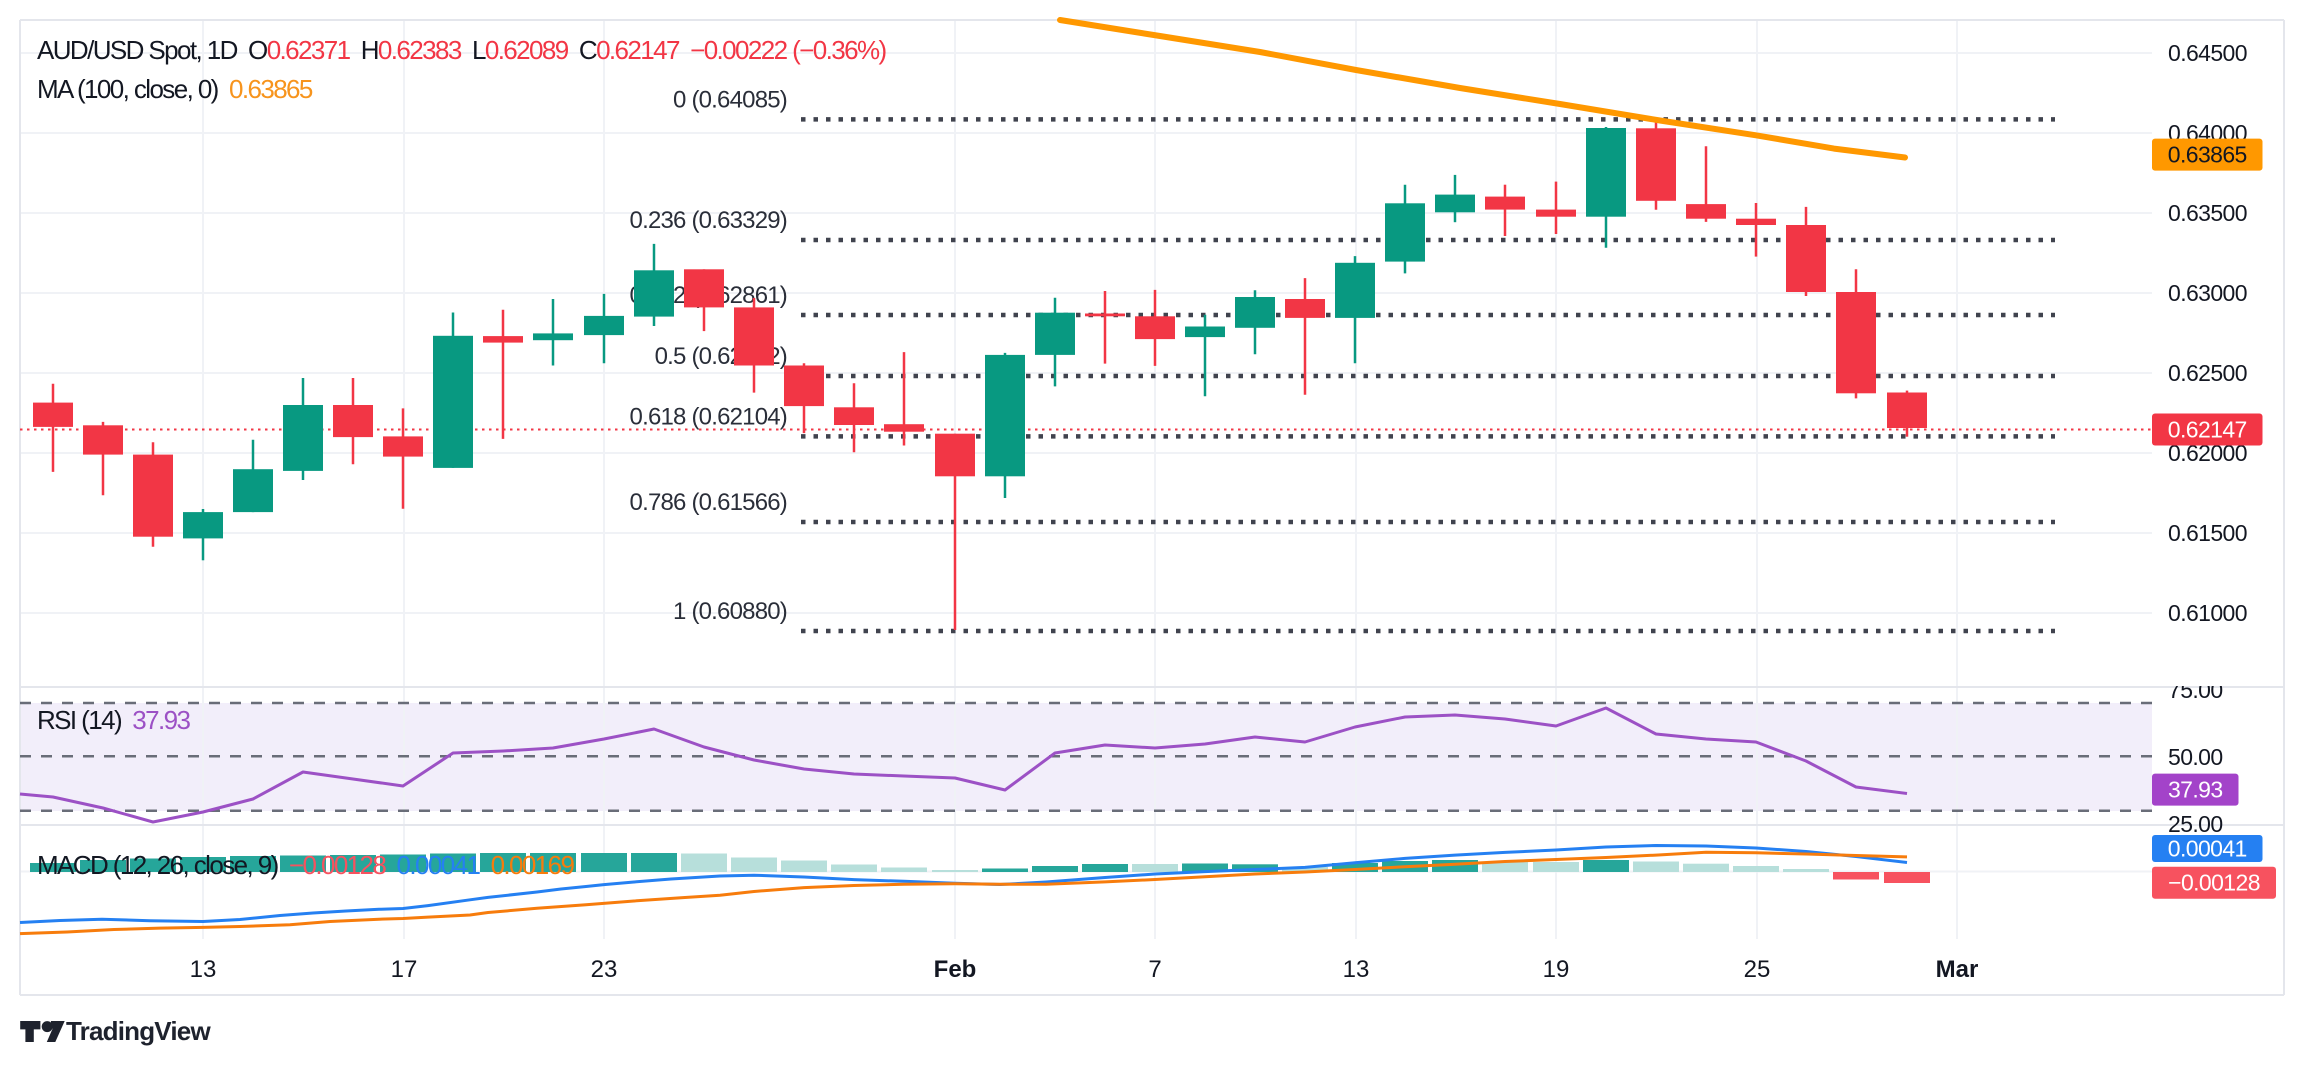  Describe the element at coordinates (730, 611) in the screenshot. I see `svg-text: 1 (0.60880)` at that location.